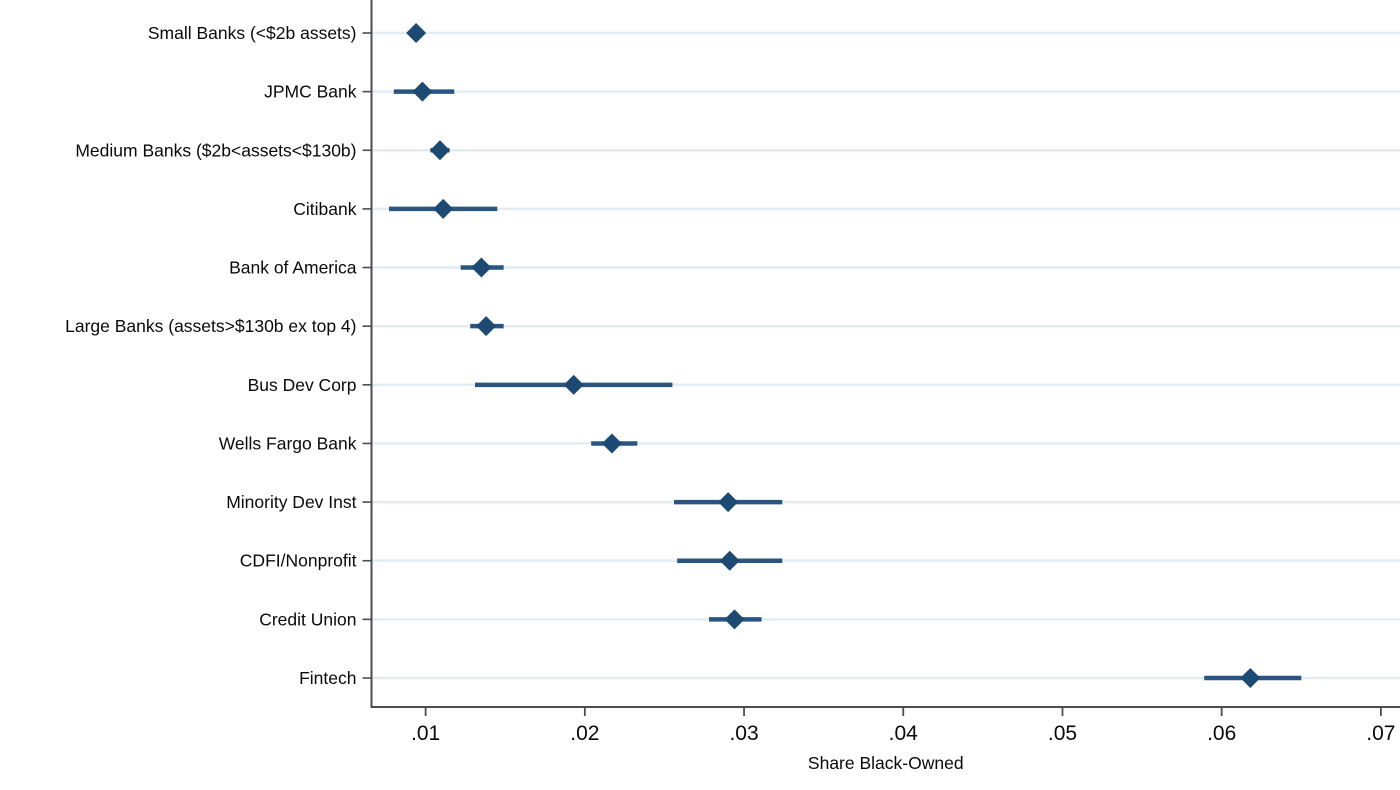 The height and width of the screenshot is (790, 1400). What do you see at coordinates (291, 502) in the screenshot?
I see `category-label: Minority Dev Inst` at bounding box center [291, 502].